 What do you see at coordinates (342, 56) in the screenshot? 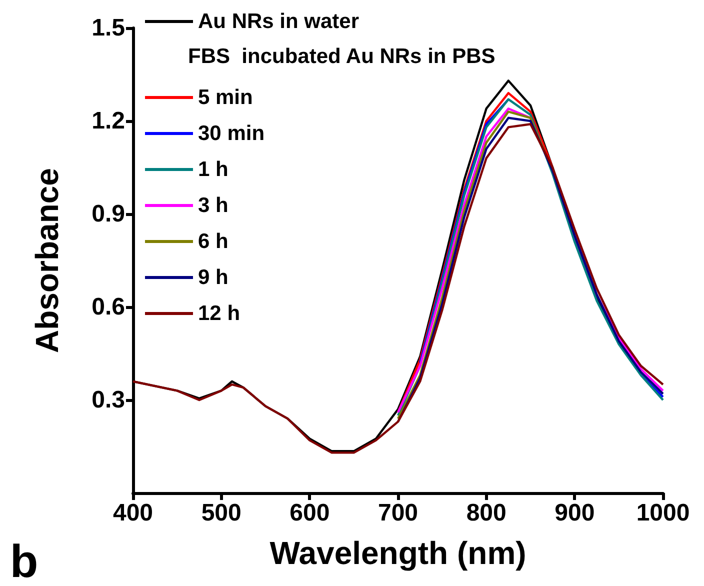
I see `legend-title: FBS incubated Au NRs in PBS` at bounding box center [342, 56].